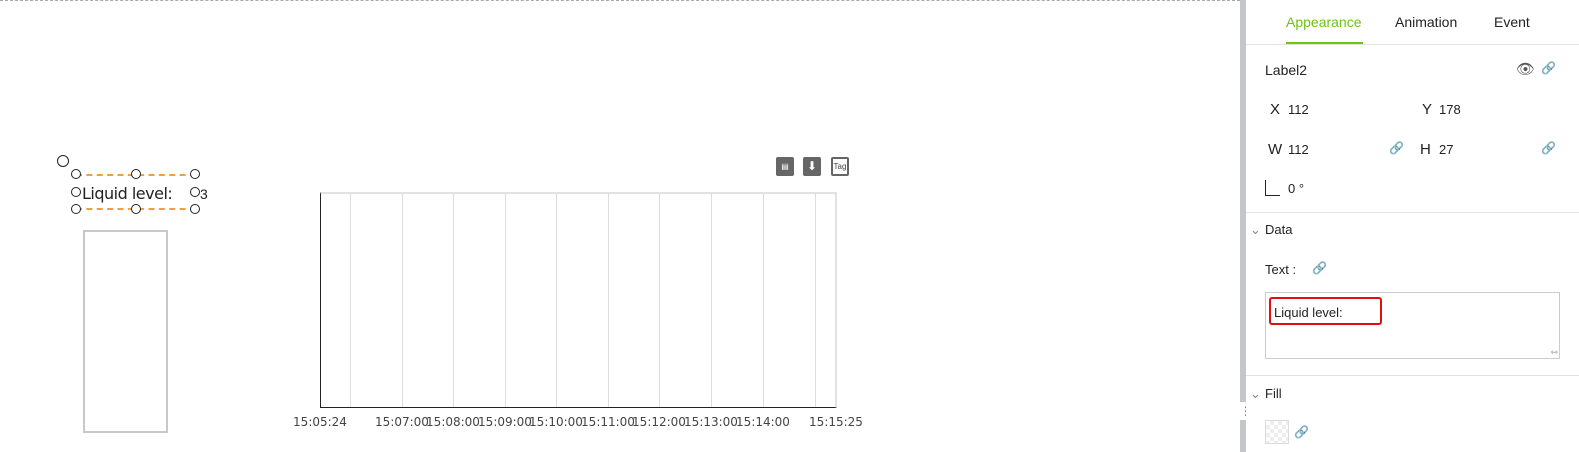 This screenshot has width=1579, height=452. What do you see at coordinates (505, 422) in the screenshot?
I see `x-tick-label: 15:09:00` at bounding box center [505, 422].